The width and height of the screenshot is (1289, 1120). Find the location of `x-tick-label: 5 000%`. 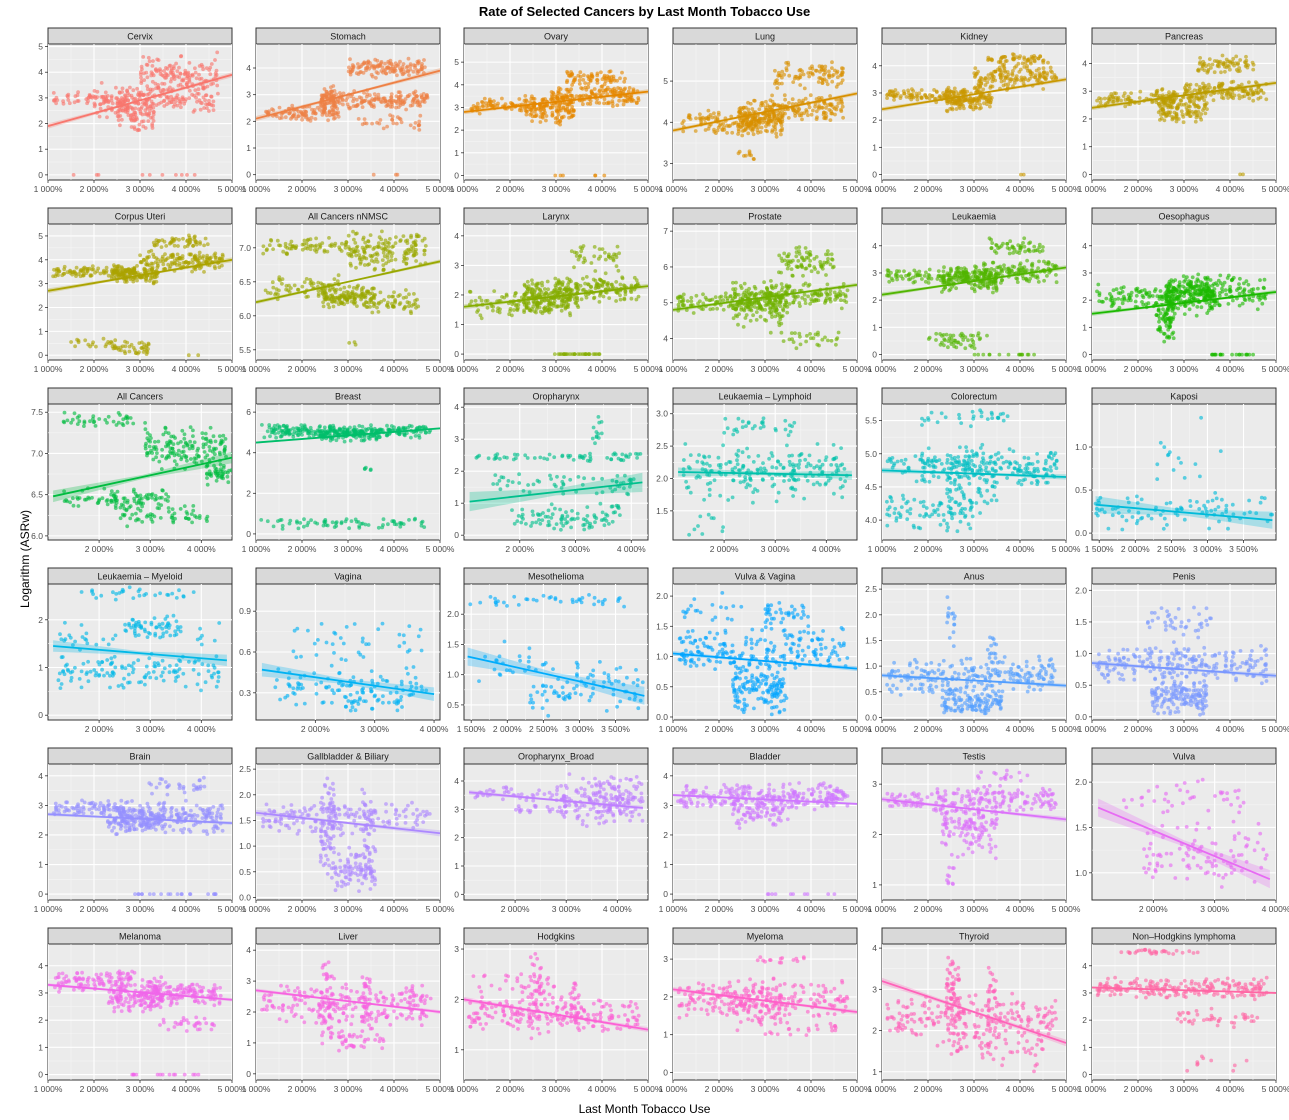

x-tick-label: 5 000% is located at coordinates (1066, 189).